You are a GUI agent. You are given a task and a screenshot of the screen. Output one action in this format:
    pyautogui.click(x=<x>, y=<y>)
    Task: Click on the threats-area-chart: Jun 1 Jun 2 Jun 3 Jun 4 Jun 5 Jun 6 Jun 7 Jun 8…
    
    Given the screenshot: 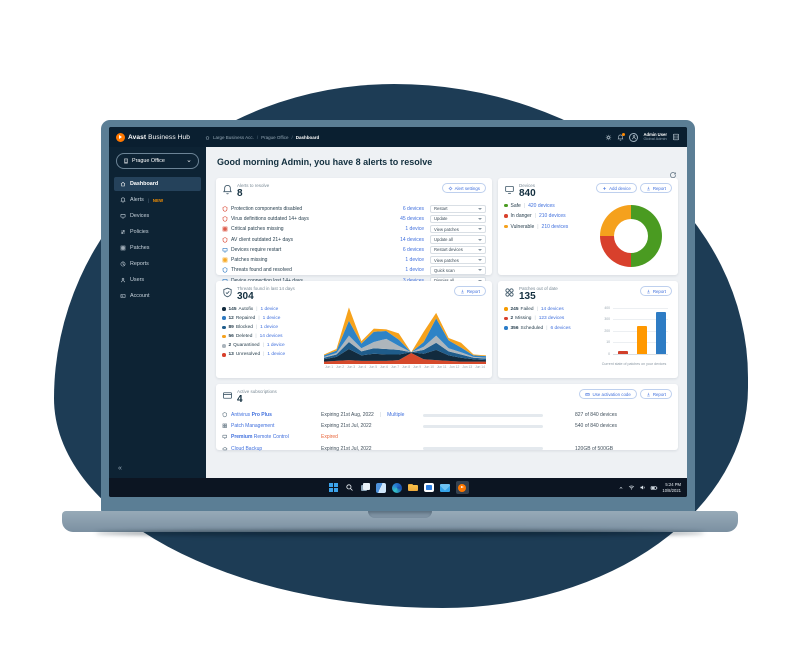 What is the action you would take?
    pyautogui.click(x=405, y=337)
    